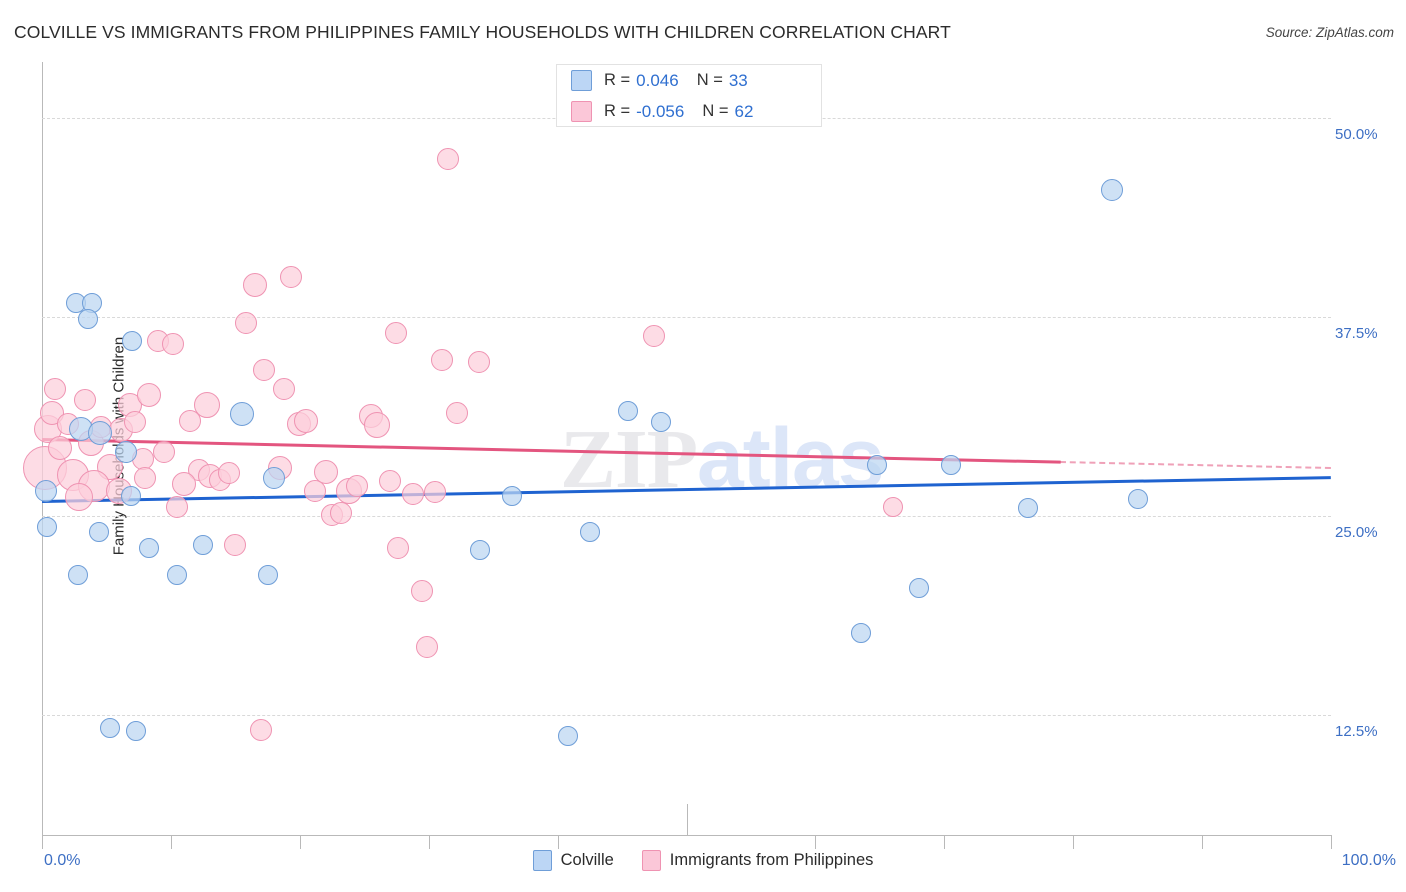 The image size is (1406, 892). Describe the element at coordinates (542, 860) in the screenshot. I see `legend-swatch-colville-icon` at that location.